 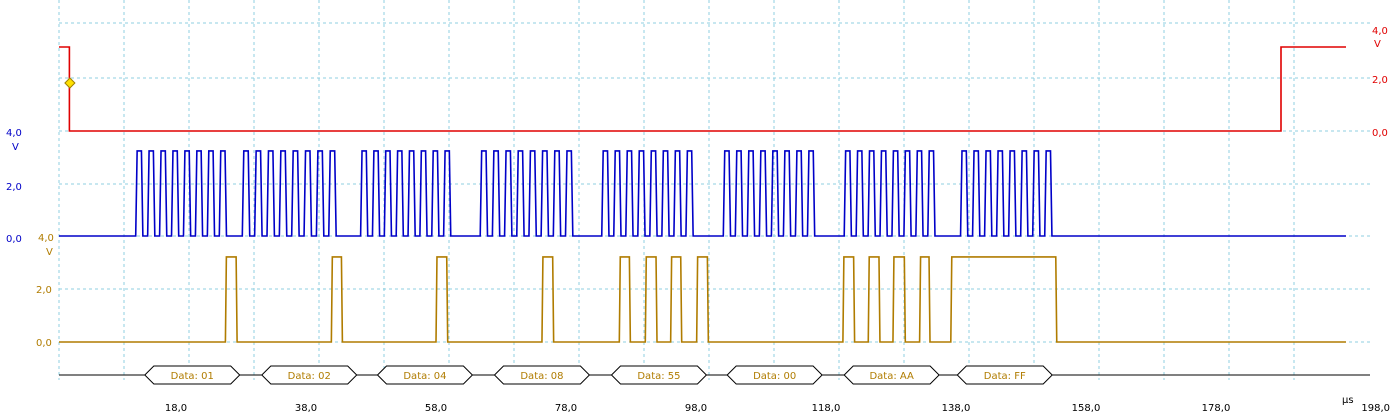 I want to click on x-tick-label: 38,0, so click(x=306, y=408).